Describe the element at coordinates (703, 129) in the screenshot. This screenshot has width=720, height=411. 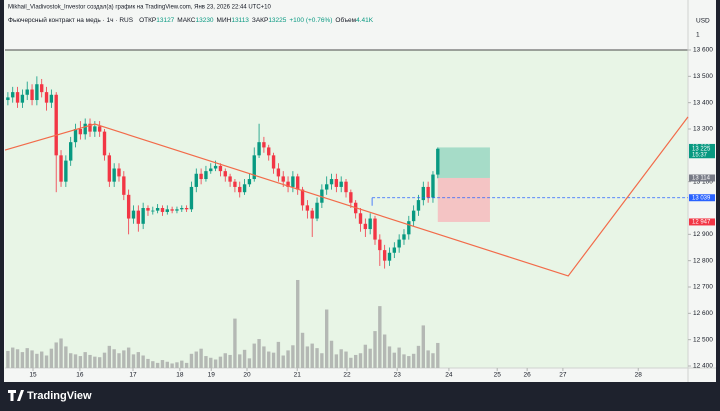
I see `y-tick-label: 13 300` at that location.